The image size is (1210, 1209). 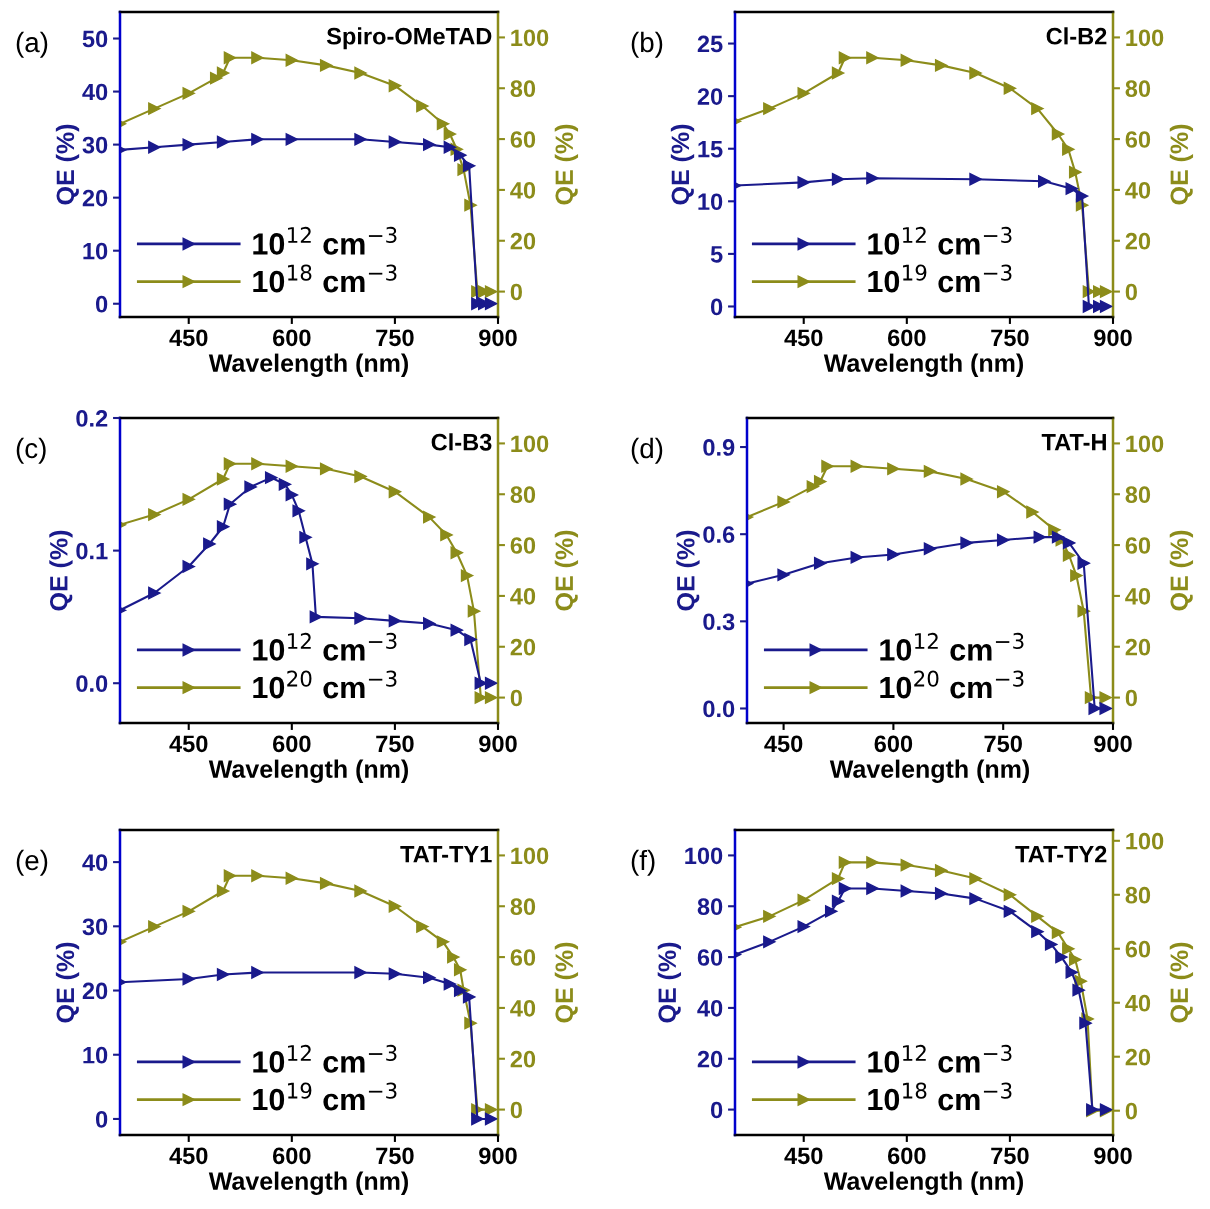 I want to click on annotation: Cl-B3, so click(x=461, y=442).